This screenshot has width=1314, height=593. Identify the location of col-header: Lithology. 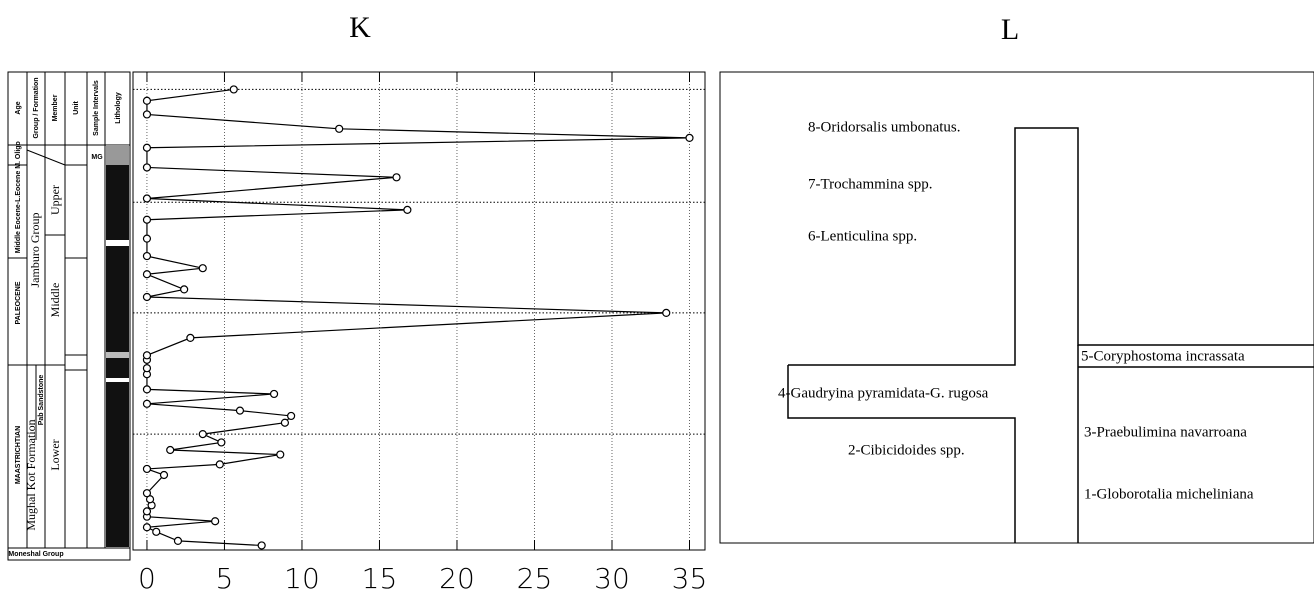
(118, 108).